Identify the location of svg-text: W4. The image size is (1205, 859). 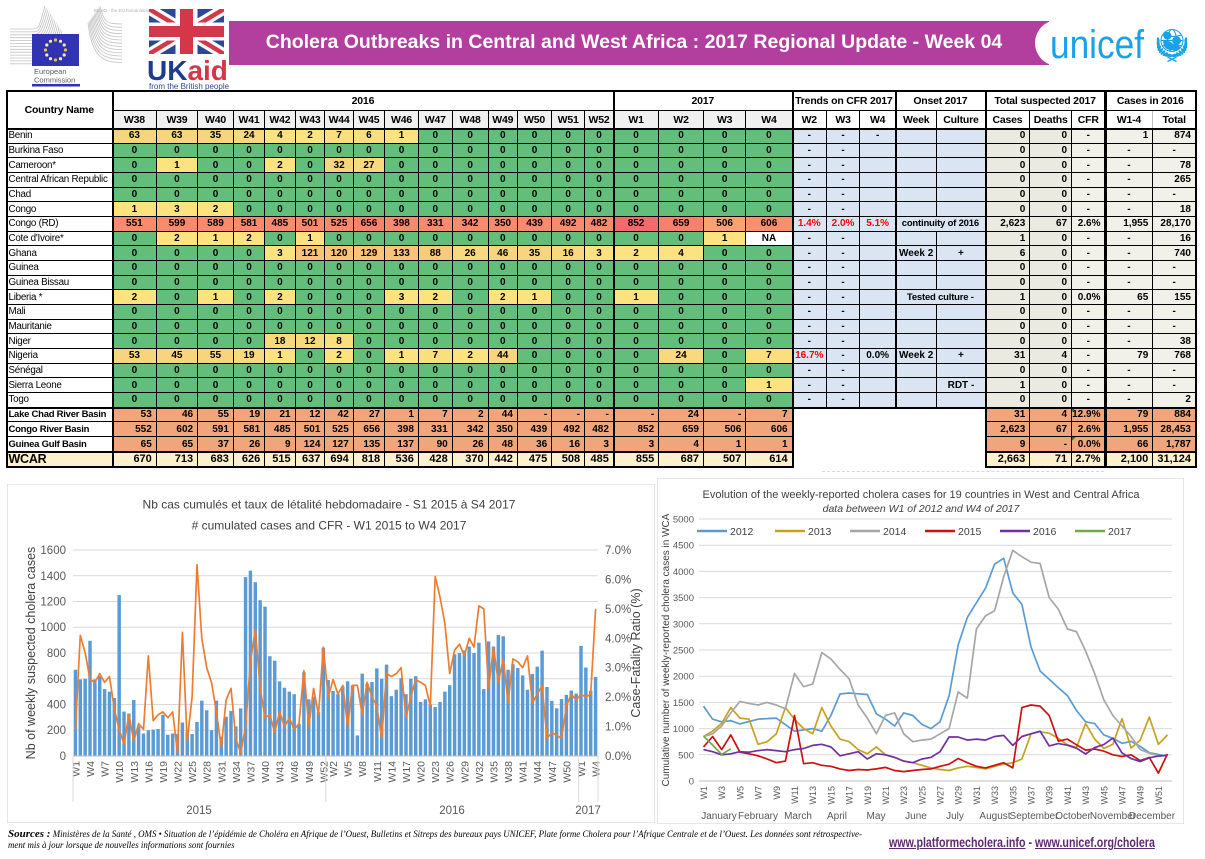
(91, 769).